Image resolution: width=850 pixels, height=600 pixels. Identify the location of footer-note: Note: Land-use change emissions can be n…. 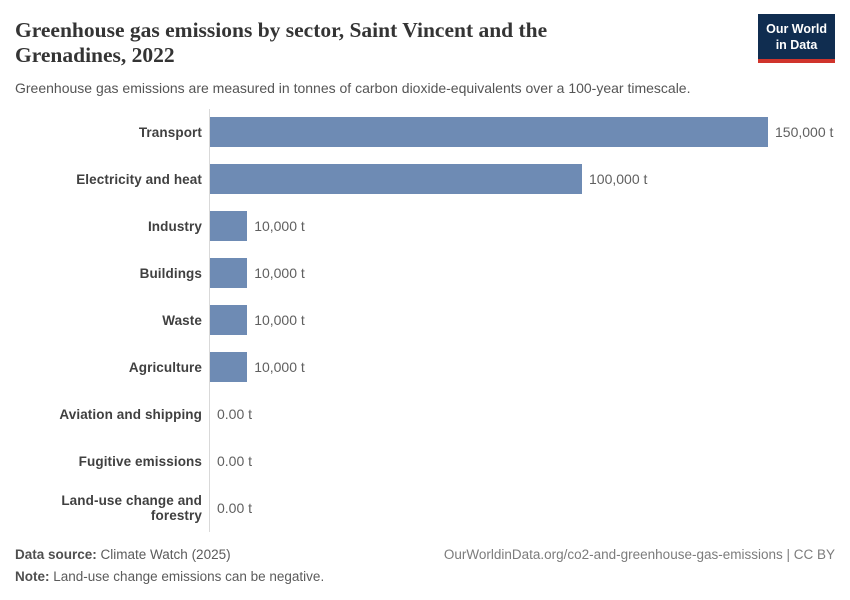
(169, 576).